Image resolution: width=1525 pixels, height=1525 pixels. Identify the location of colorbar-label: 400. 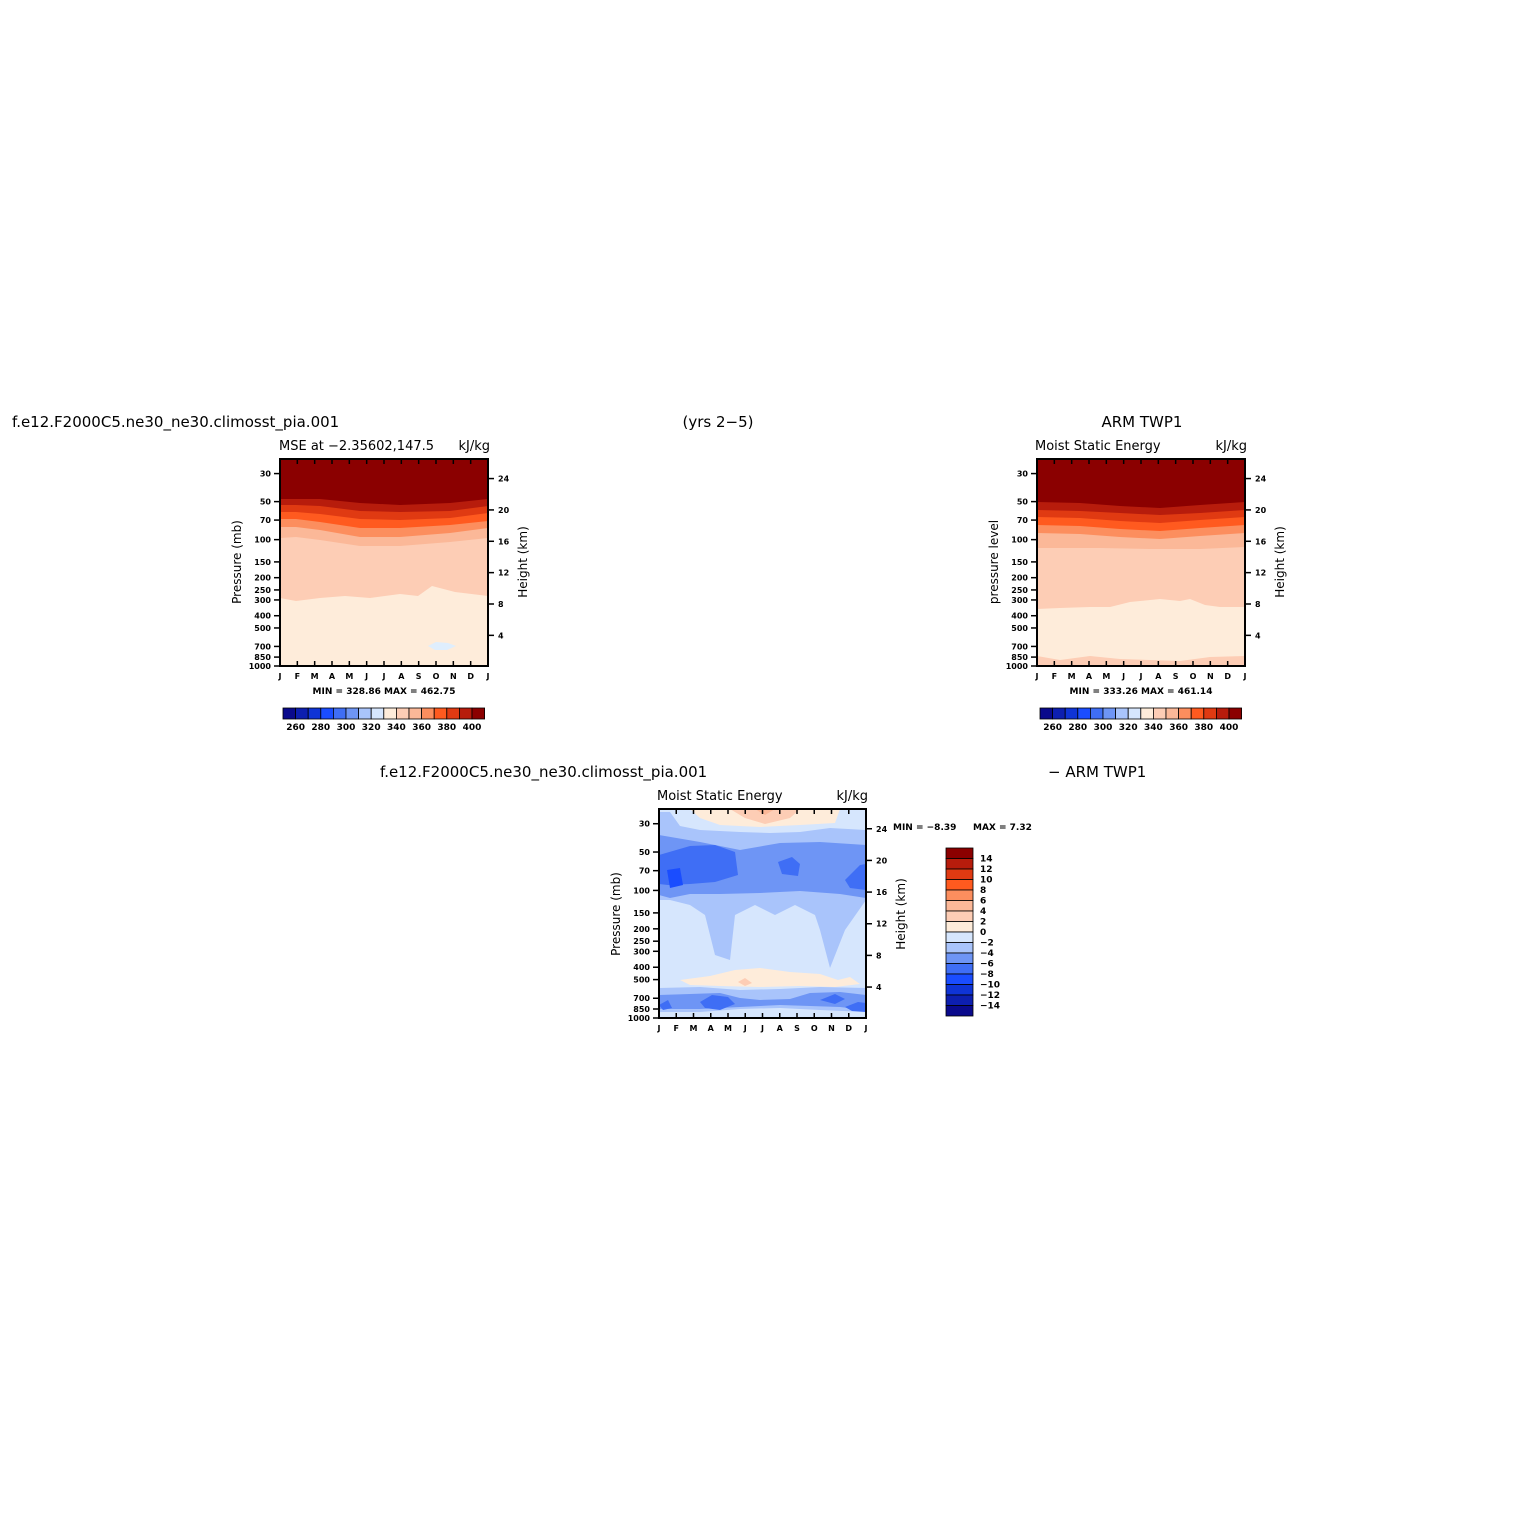
(472, 728).